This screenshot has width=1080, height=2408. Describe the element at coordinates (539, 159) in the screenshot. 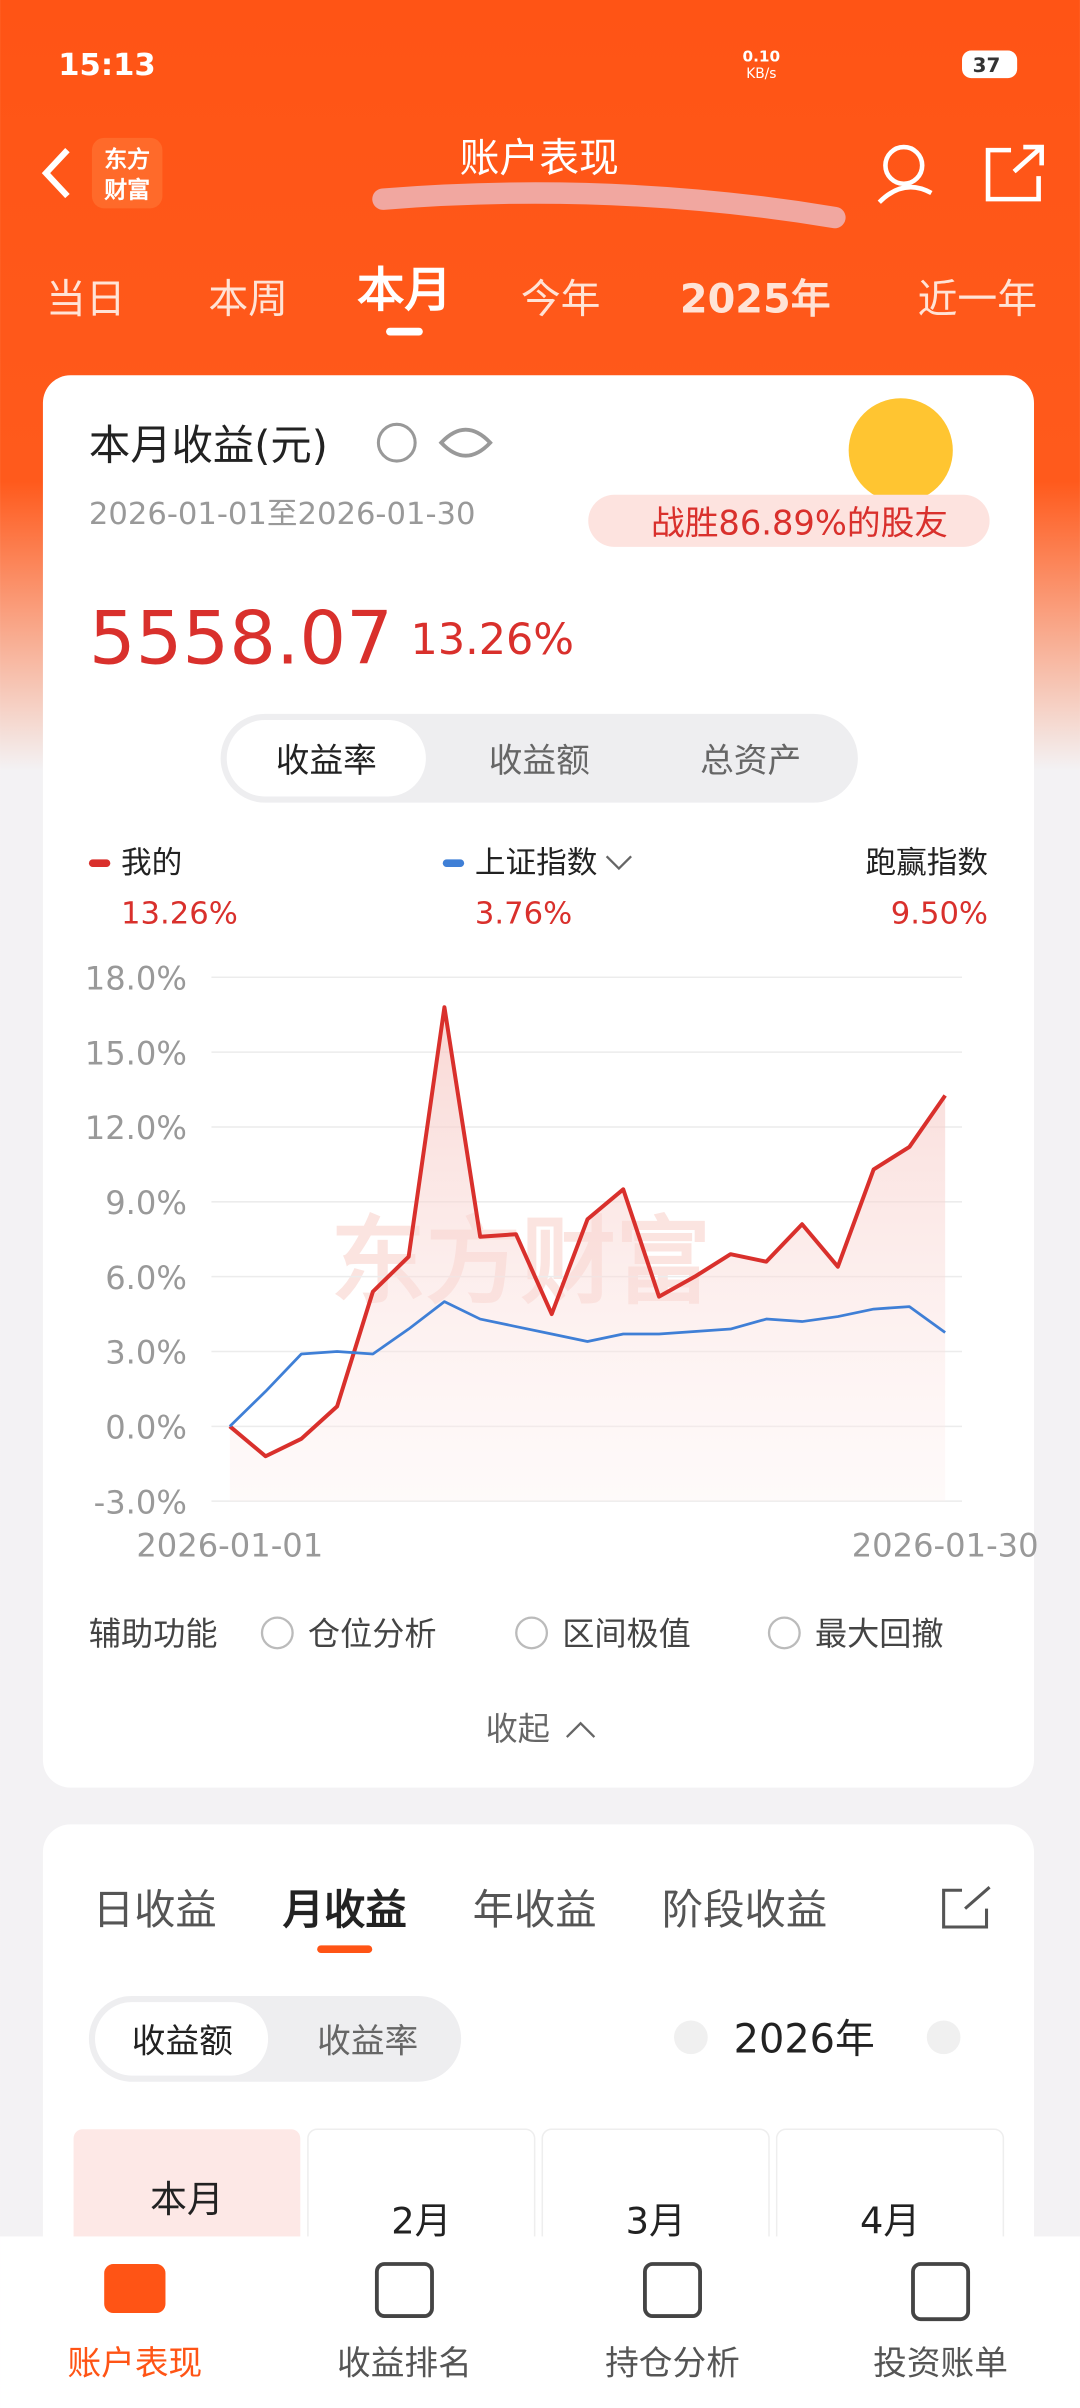

I see `header-title: 账户表现` at that location.